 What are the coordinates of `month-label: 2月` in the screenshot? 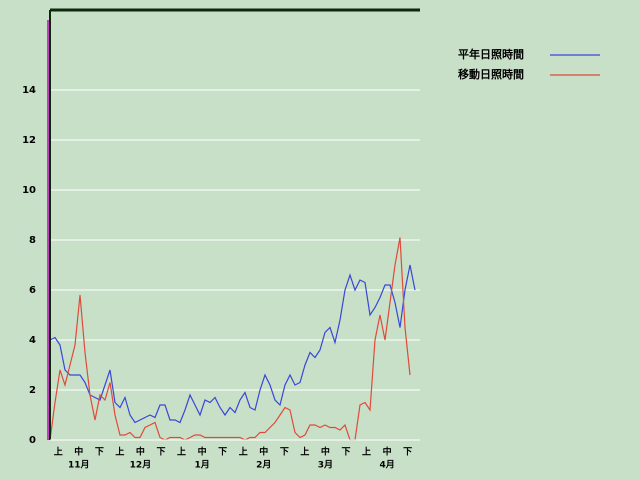 It's located at (263, 465).